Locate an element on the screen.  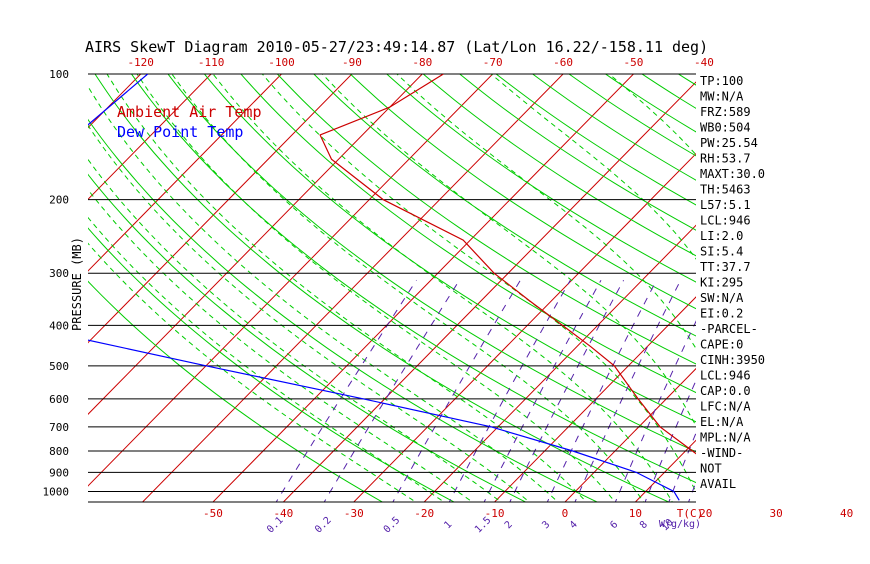
top-tick-label: -60 is located at coordinates (563, 62).